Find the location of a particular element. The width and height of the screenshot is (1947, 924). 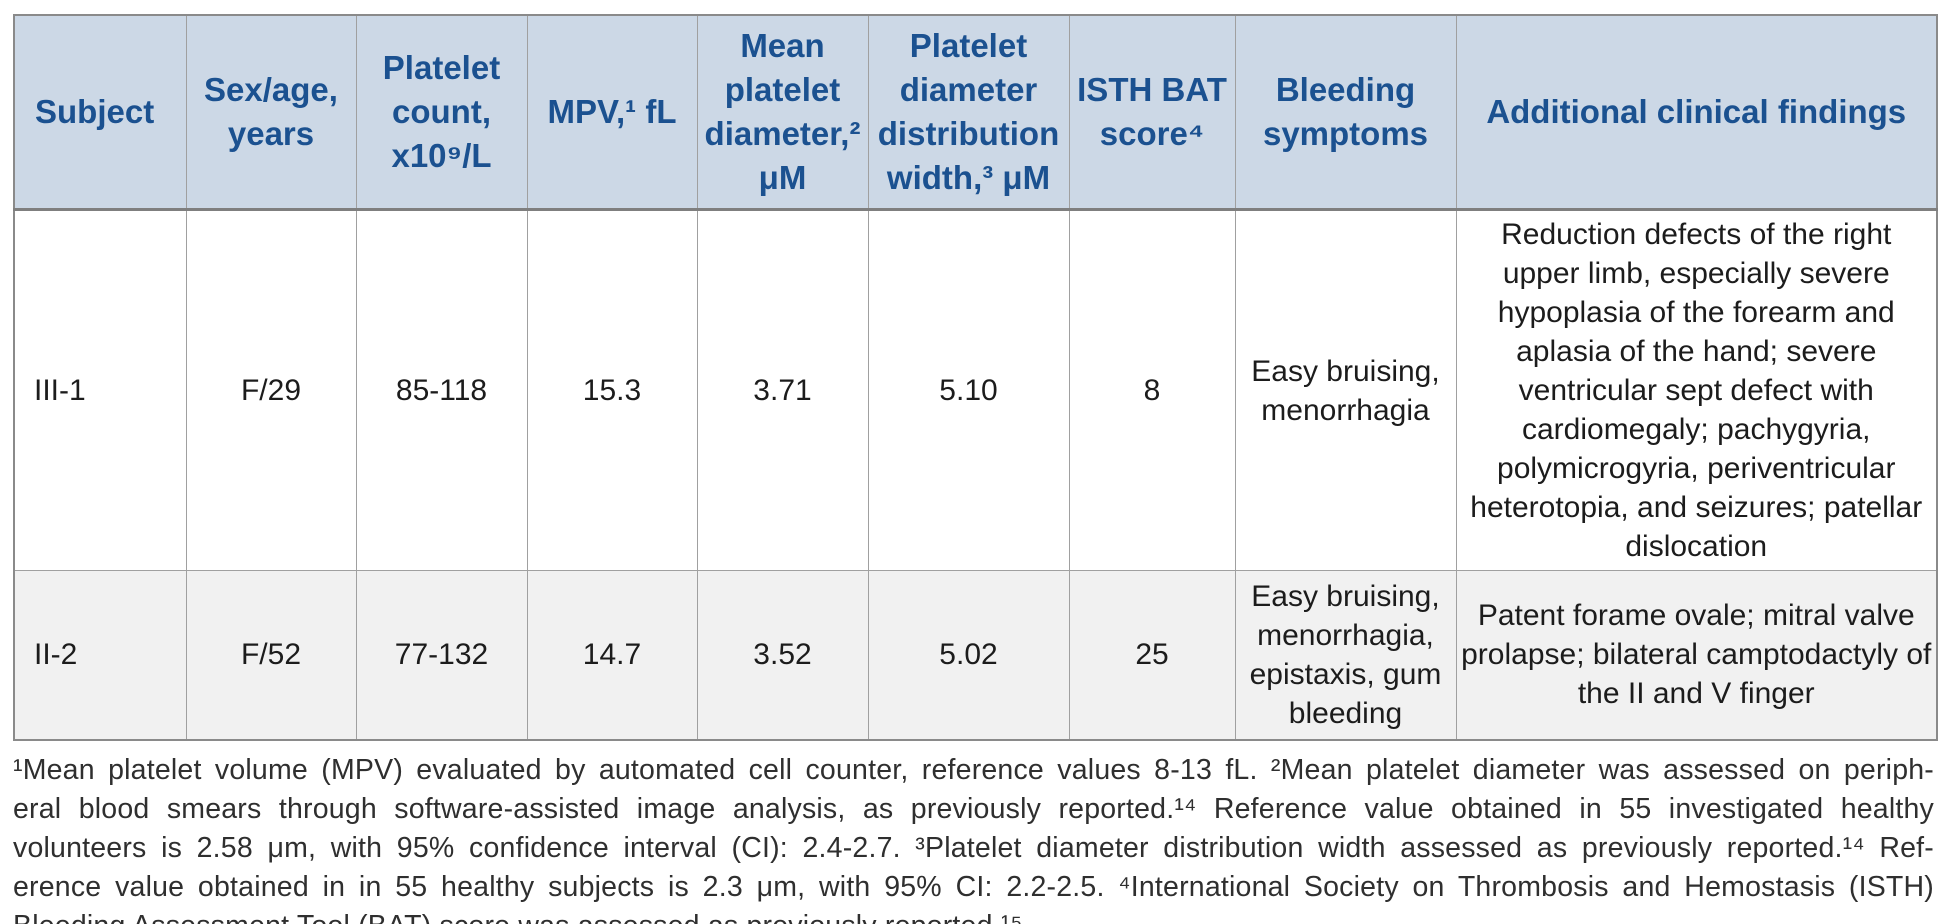

cell-mpv: 14.7 is located at coordinates (612, 655).